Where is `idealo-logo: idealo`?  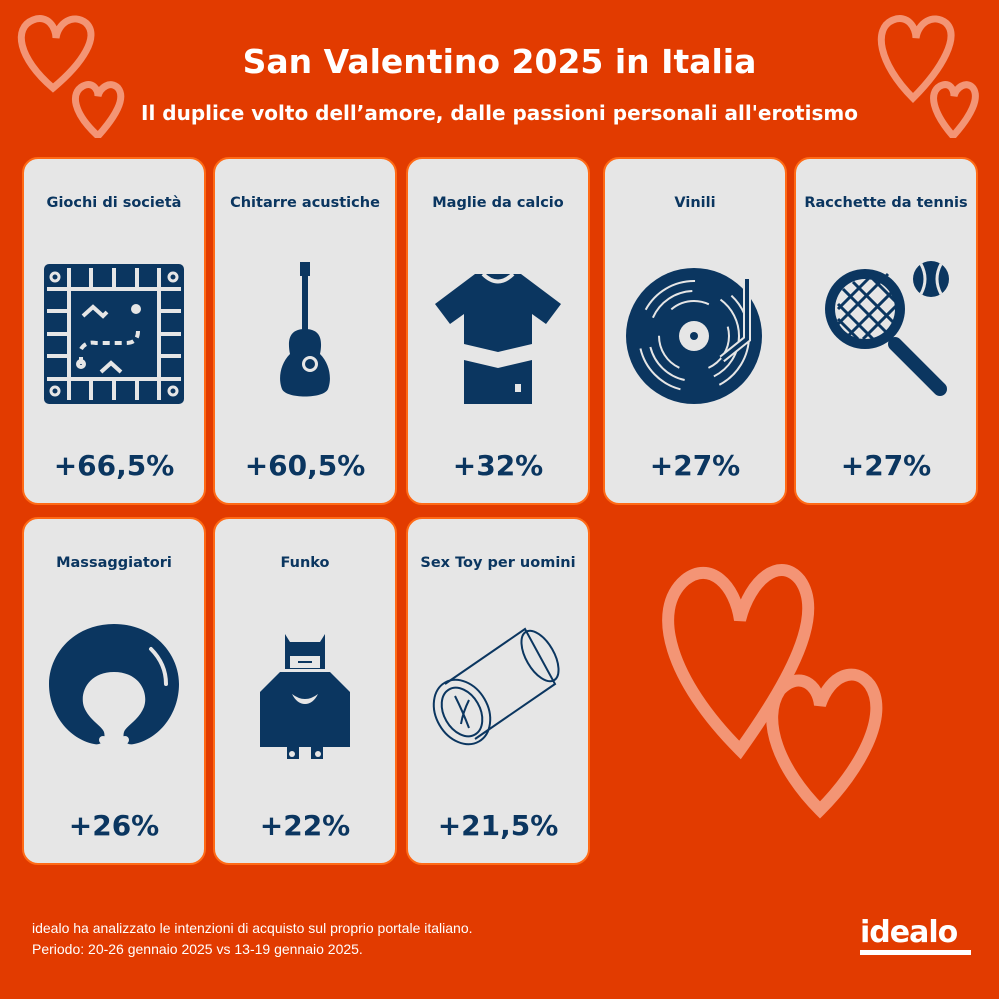
idealo-logo: idealo is located at coordinates (909, 932).